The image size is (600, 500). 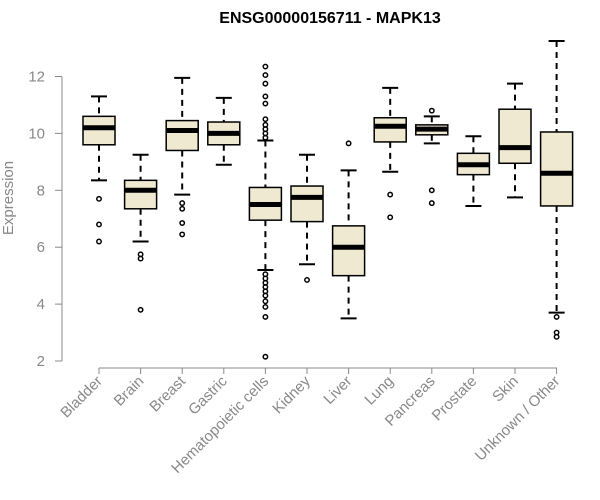 I want to click on y-tick-label: 8, so click(x=41, y=190).